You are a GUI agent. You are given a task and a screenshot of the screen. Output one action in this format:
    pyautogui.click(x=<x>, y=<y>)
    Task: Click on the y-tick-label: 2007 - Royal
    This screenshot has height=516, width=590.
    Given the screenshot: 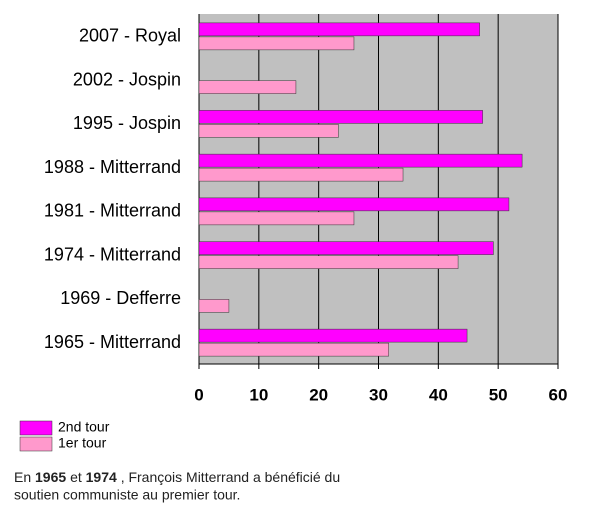 What is the action you would take?
    pyautogui.click(x=130, y=36)
    